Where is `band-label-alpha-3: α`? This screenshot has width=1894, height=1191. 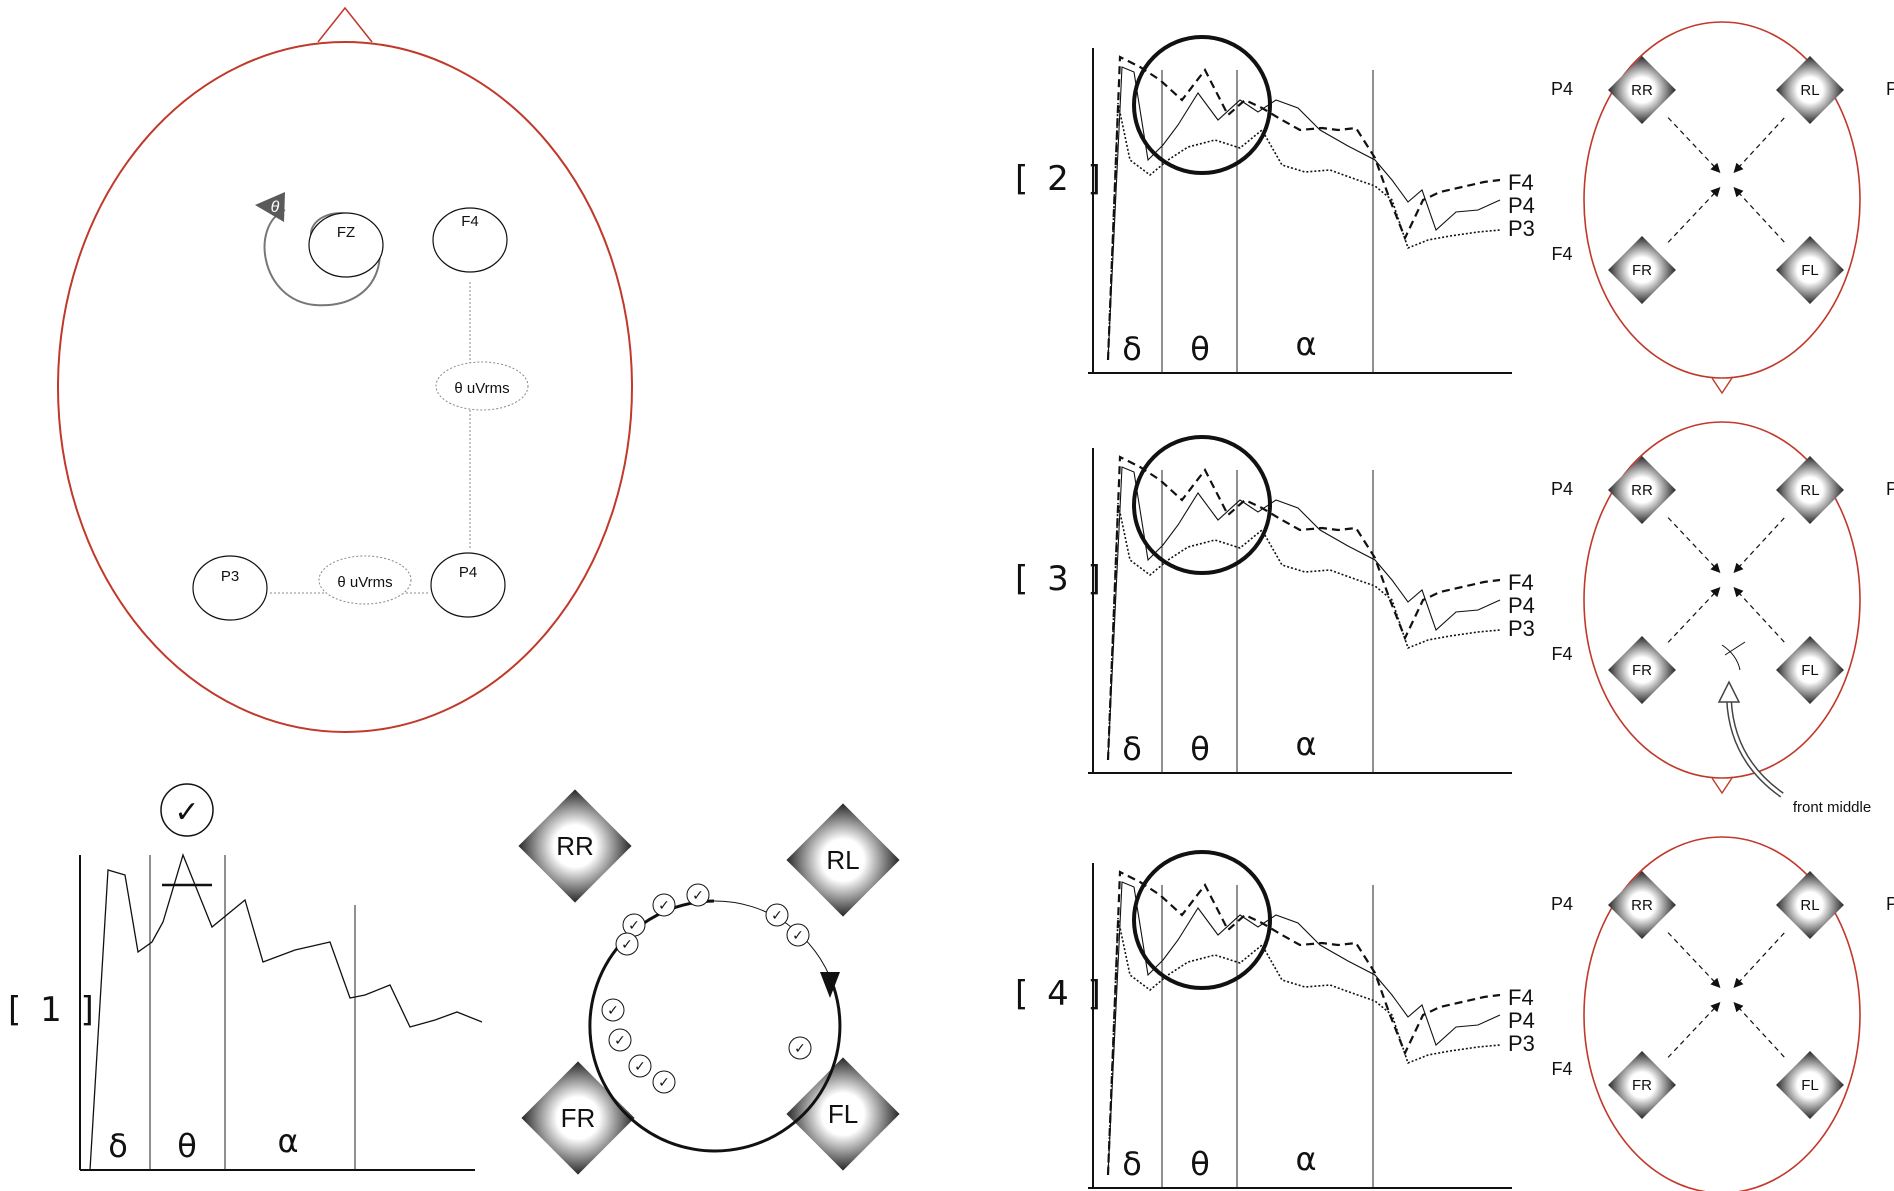 band-label-alpha-3: α is located at coordinates (1305, 744).